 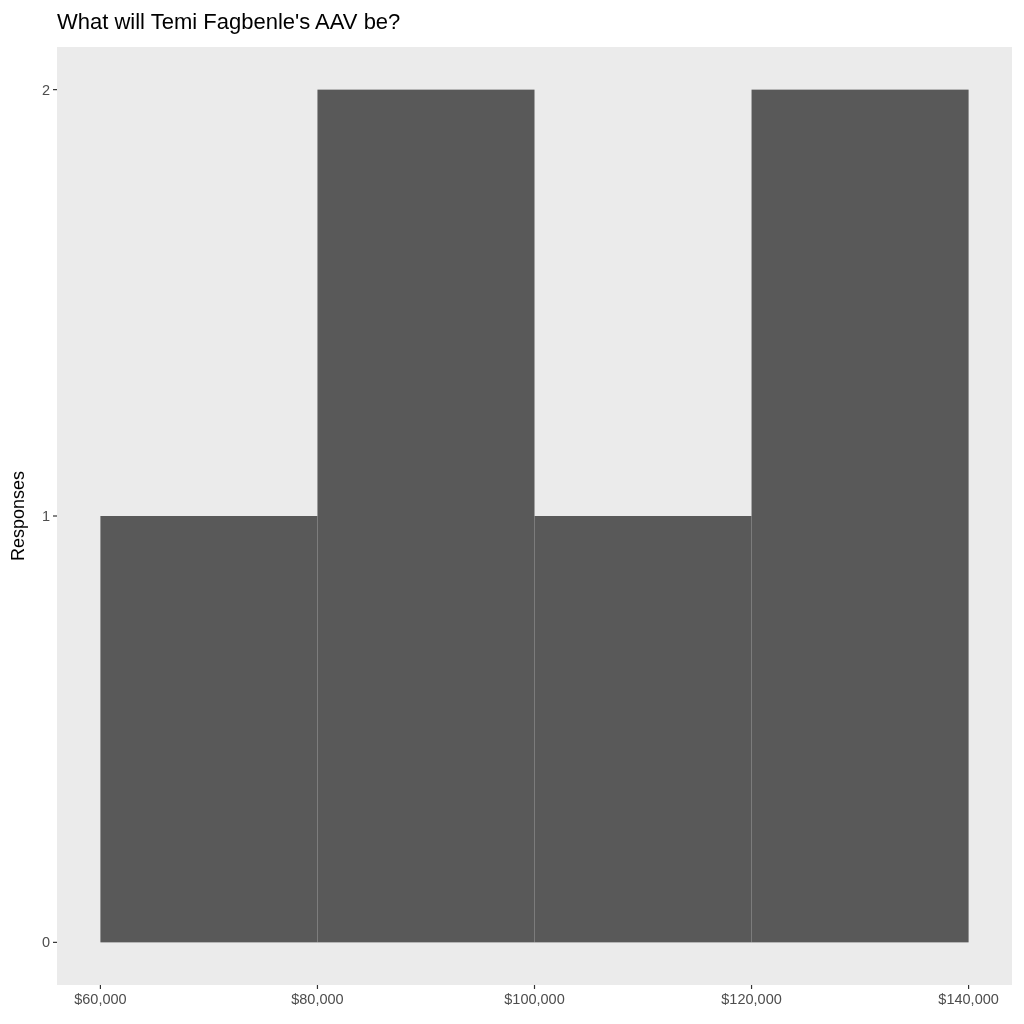 I want to click on x-tick-label: $120,000, so click(x=751, y=999).